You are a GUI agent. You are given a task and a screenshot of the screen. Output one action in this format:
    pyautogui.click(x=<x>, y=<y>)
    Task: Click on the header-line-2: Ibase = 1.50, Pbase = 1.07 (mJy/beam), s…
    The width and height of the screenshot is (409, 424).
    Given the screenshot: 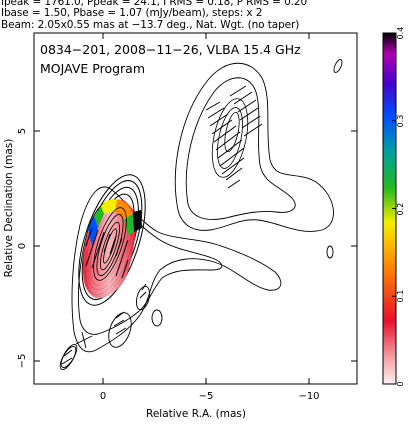 What is the action you would take?
    pyautogui.click(x=132, y=13)
    